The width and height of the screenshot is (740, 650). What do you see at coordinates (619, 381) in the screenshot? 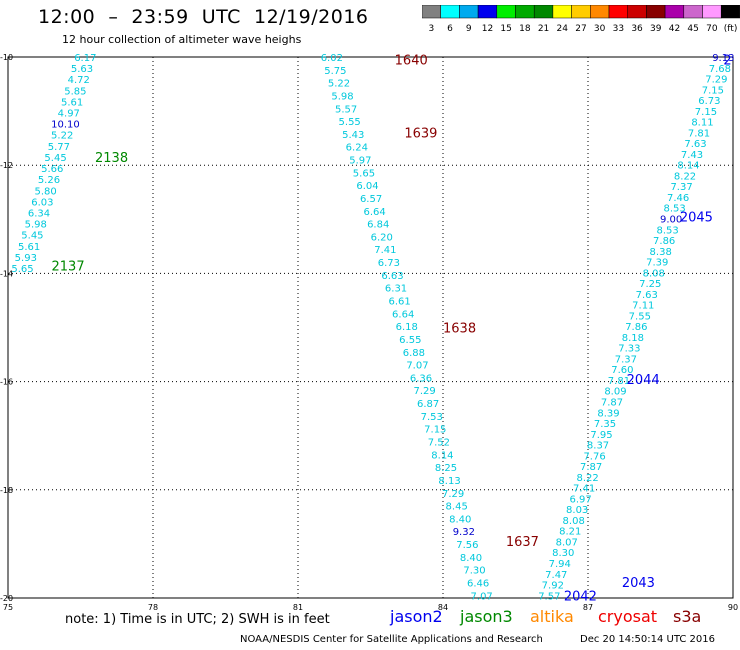
I see `swh-value: 7.81` at bounding box center [619, 381].